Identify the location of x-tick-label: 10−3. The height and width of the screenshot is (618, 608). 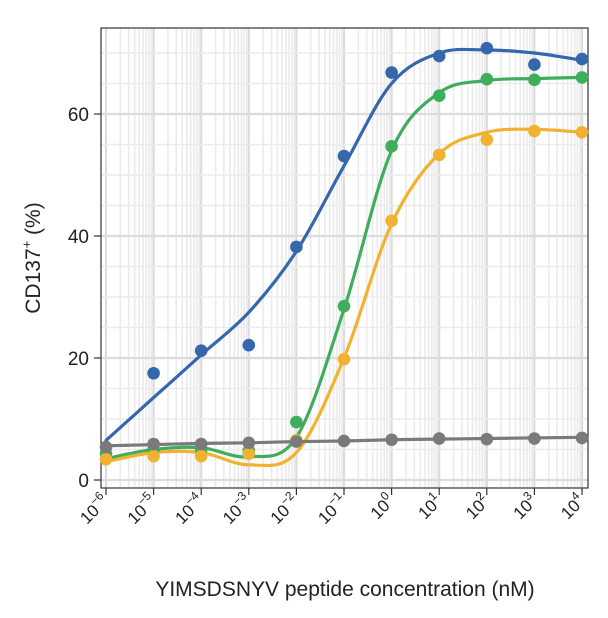
(236, 508).